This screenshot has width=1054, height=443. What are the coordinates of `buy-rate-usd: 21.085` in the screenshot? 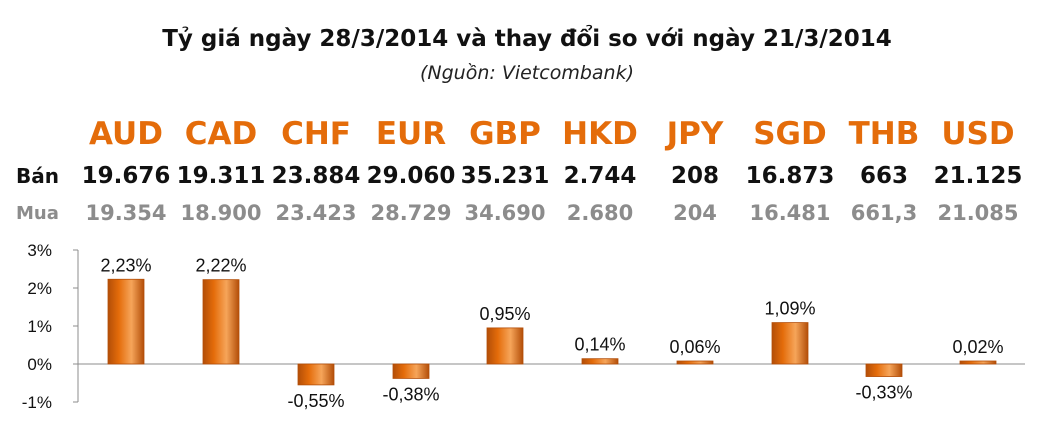 It's located at (978, 213).